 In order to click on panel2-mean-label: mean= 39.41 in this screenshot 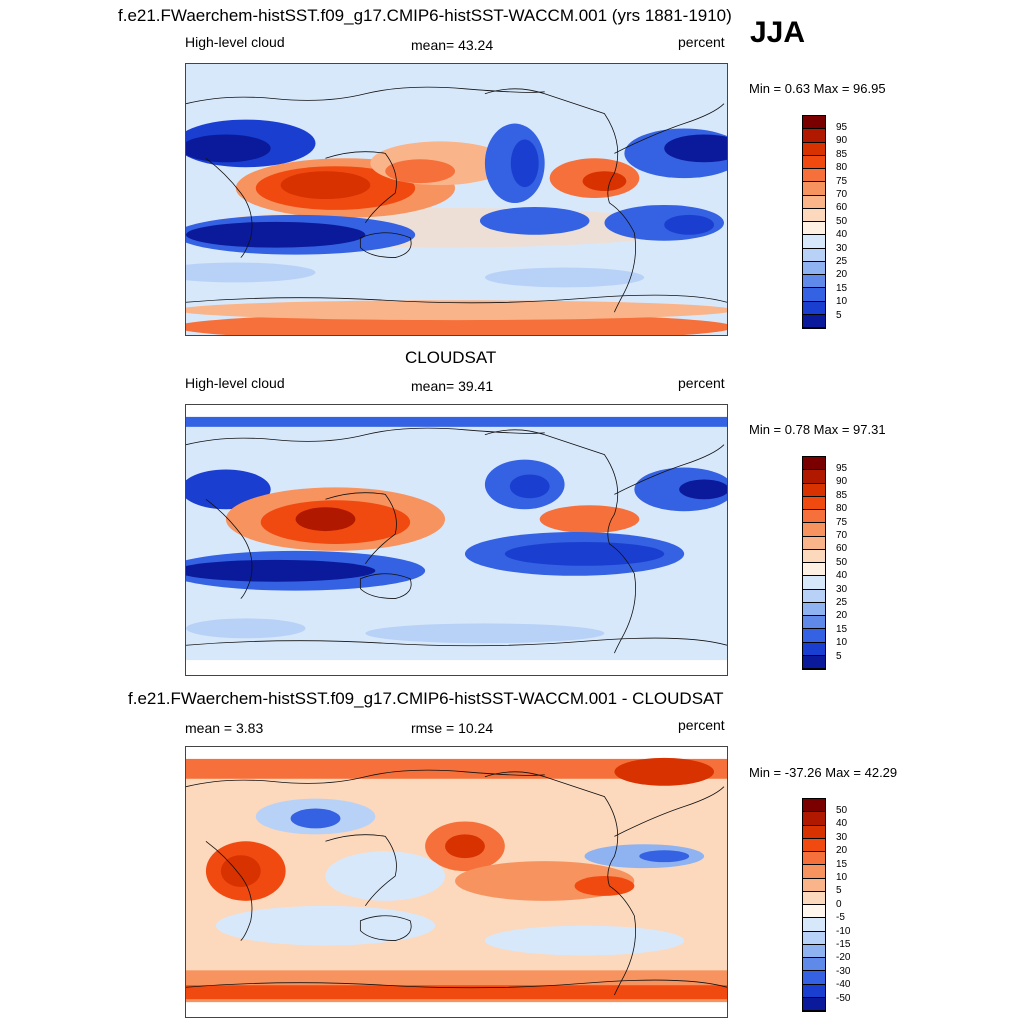, I will do `click(452, 386)`.